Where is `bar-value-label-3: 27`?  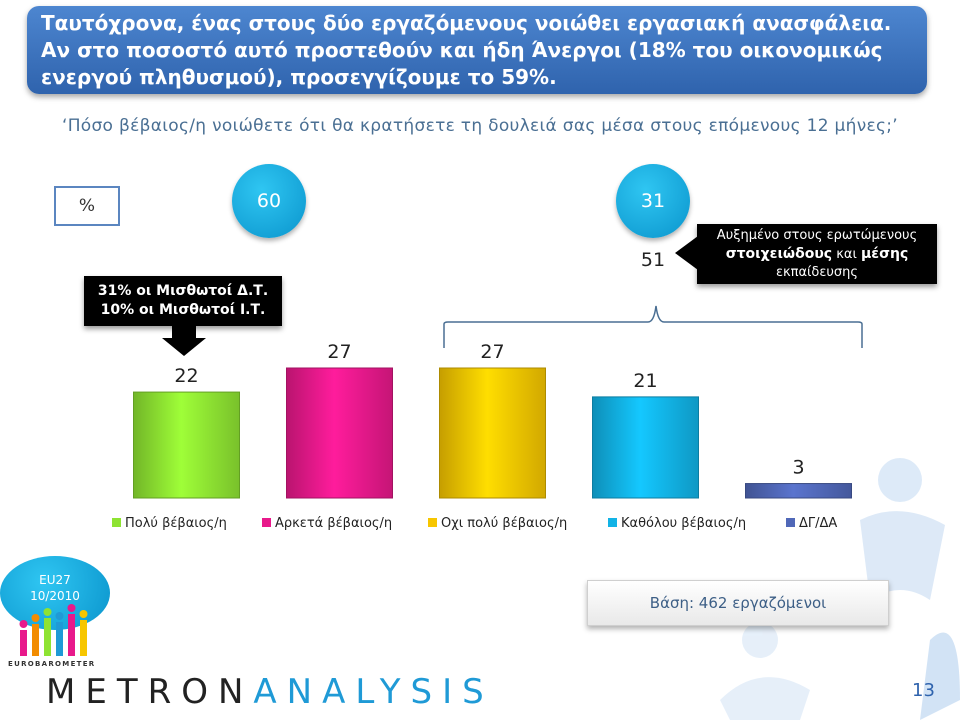
bar-value-label-3: 27 is located at coordinates (492, 352).